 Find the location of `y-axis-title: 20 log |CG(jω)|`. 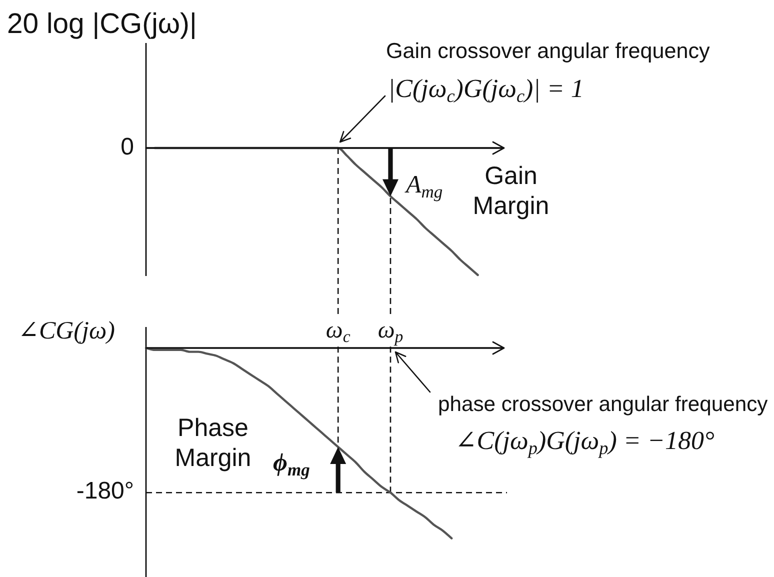

y-axis-title: 20 log |CG(jω)| is located at coordinates (102, 24).